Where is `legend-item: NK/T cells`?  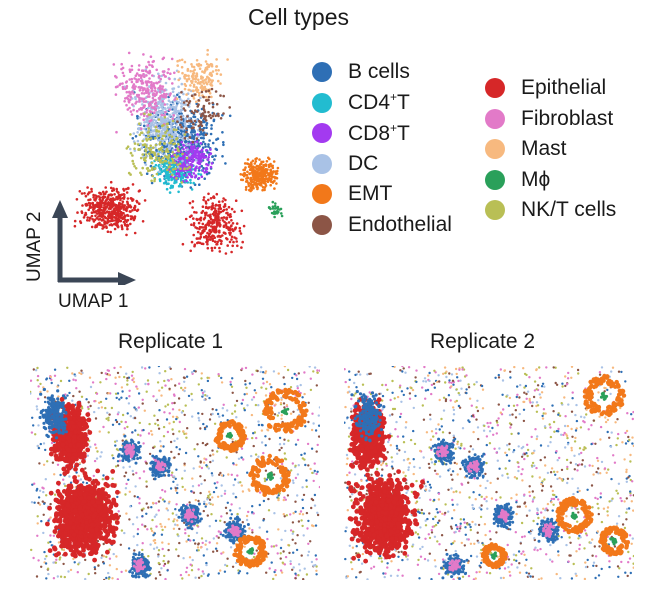 legend-item: NK/T cells is located at coordinates (550, 210).